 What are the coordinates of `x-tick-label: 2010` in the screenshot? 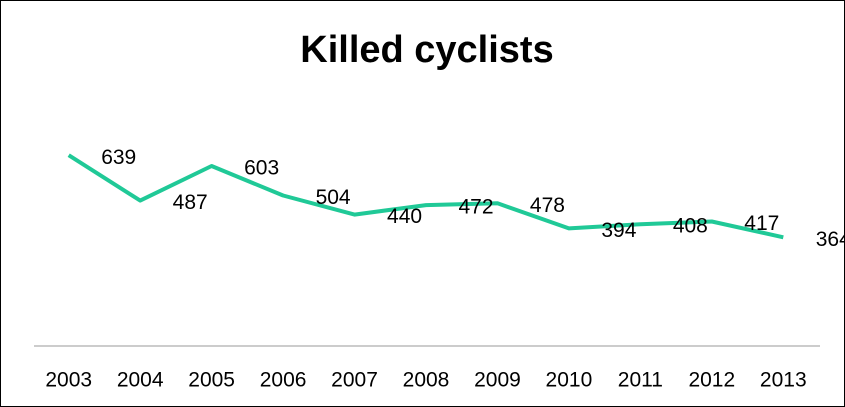 It's located at (569, 380).